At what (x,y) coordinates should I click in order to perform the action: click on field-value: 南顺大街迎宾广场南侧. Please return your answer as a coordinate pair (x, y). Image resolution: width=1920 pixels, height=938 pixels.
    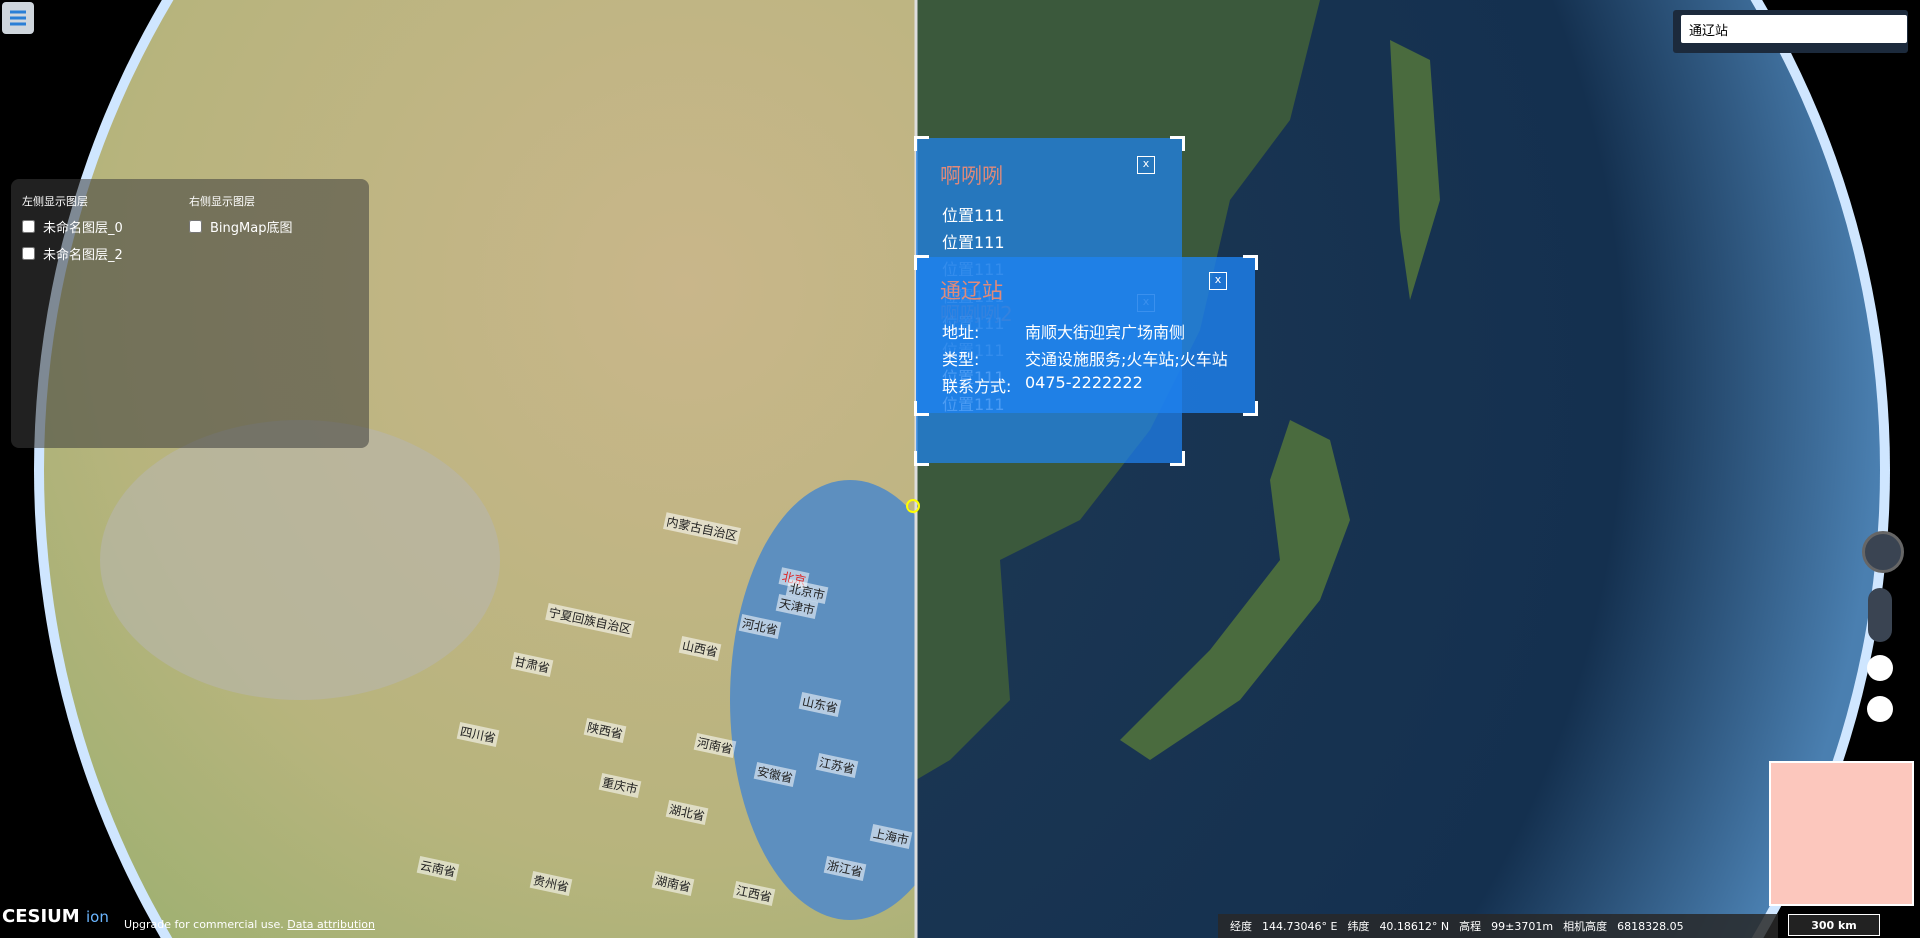
    Looking at the image, I should click on (1105, 332).